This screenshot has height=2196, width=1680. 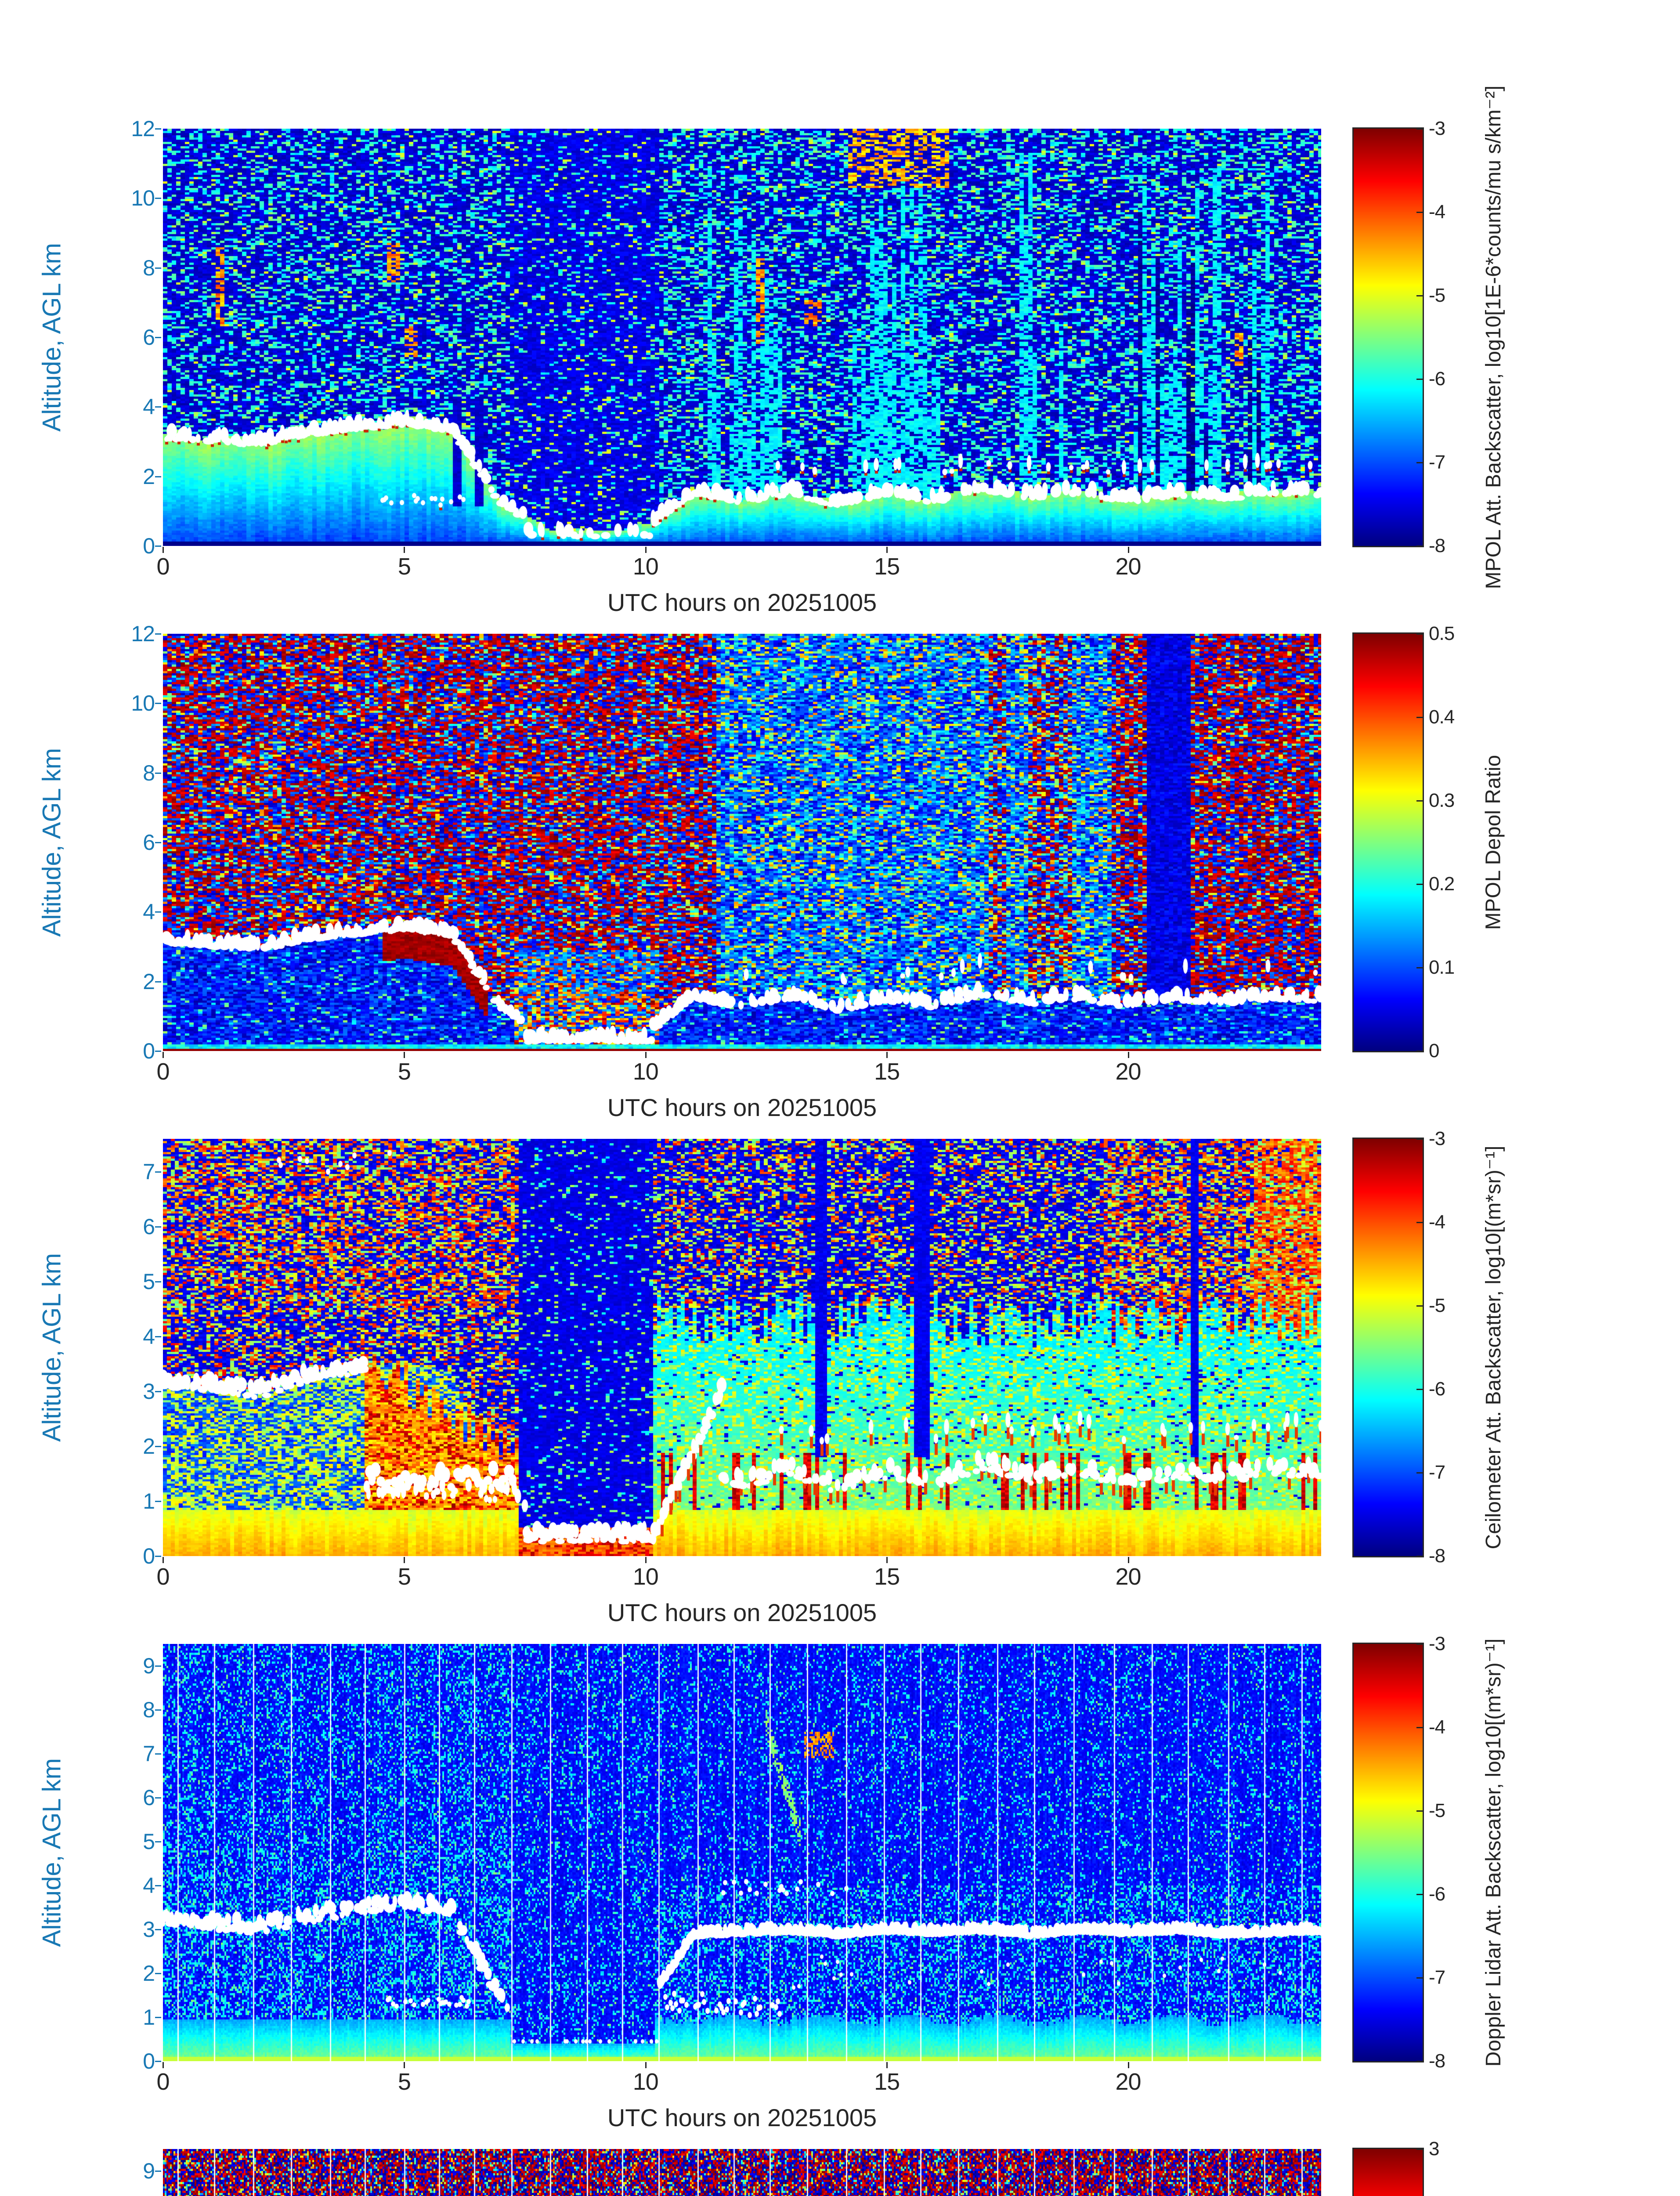 I want to click on y-tick-label: 3, so click(x=149, y=1929).